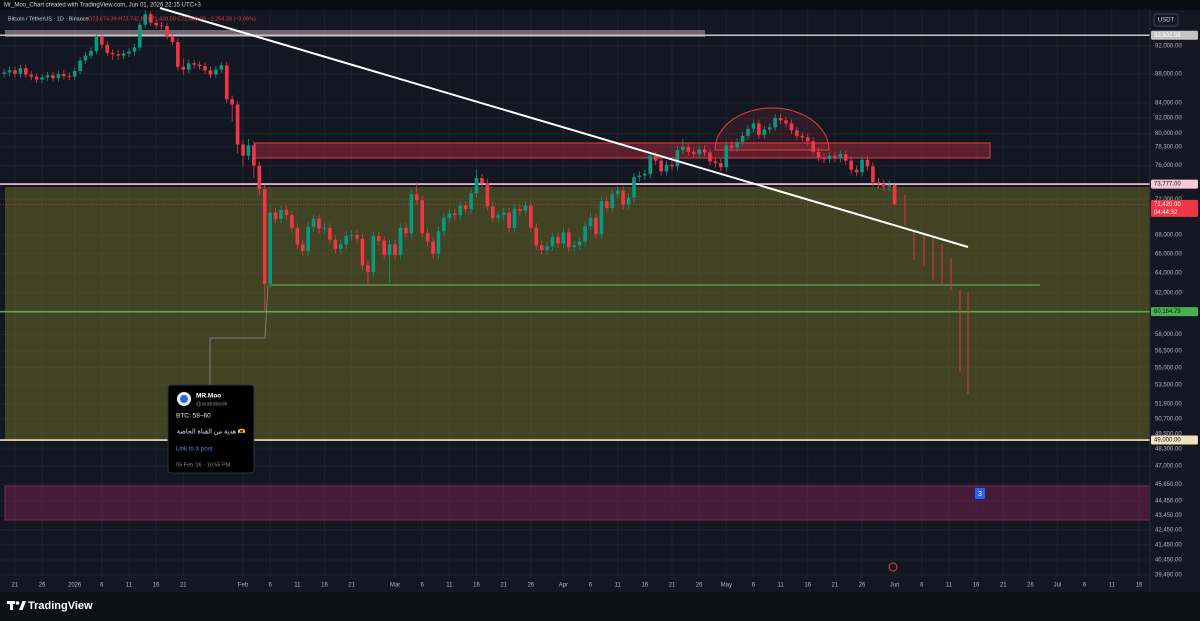 This screenshot has height=621, width=1200. What do you see at coordinates (726, 586) in the screenshot?
I see `x-tick-label: May` at bounding box center [726, 586].